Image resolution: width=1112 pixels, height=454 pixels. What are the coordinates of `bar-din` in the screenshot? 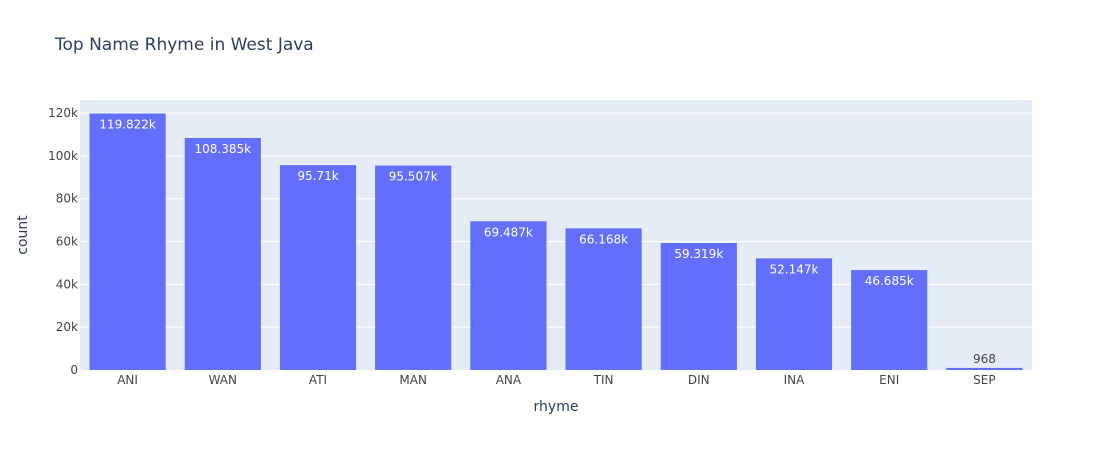 It's located at (698, 306).